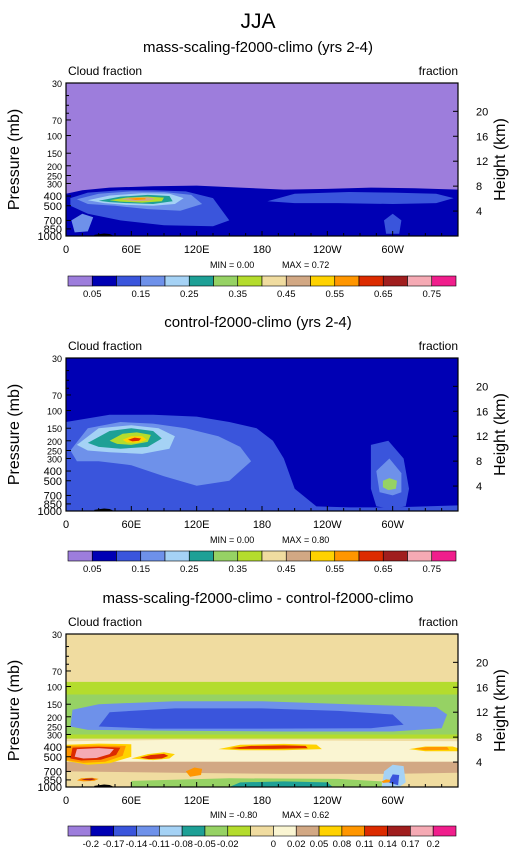 The height and width of the screenshot is (850, 516). What do you see at coordinates (305, 540) in the screenshot?
I see `max-label: MAX = 0.80` at bounding box center [305, 540].